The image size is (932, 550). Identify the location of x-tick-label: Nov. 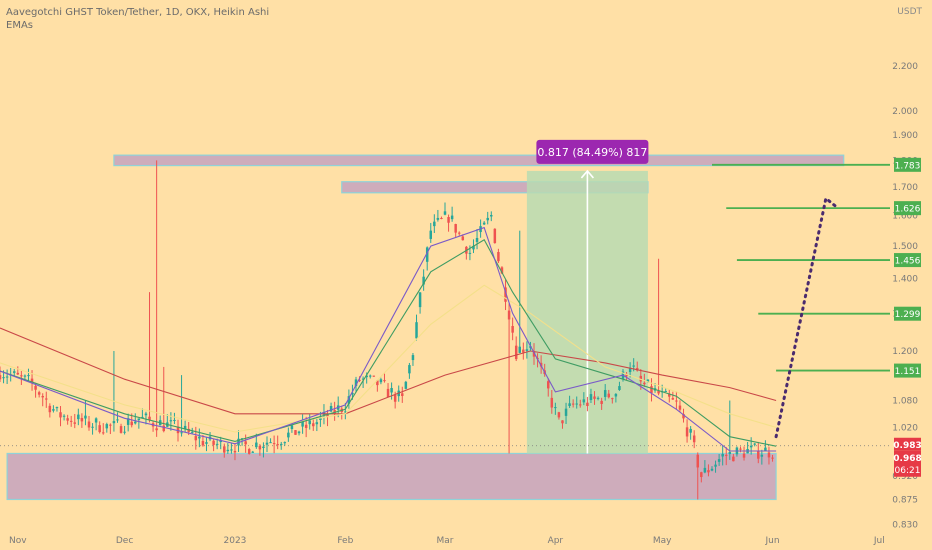
(18, 541).